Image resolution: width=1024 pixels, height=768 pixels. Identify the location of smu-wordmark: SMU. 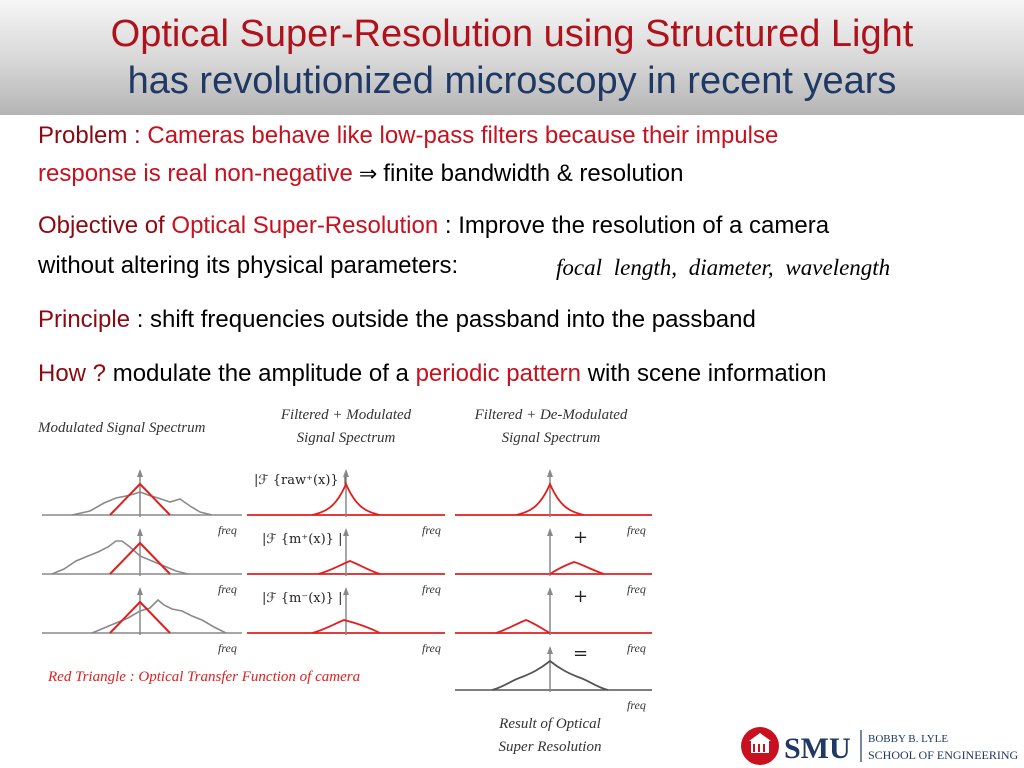
(817, 748).